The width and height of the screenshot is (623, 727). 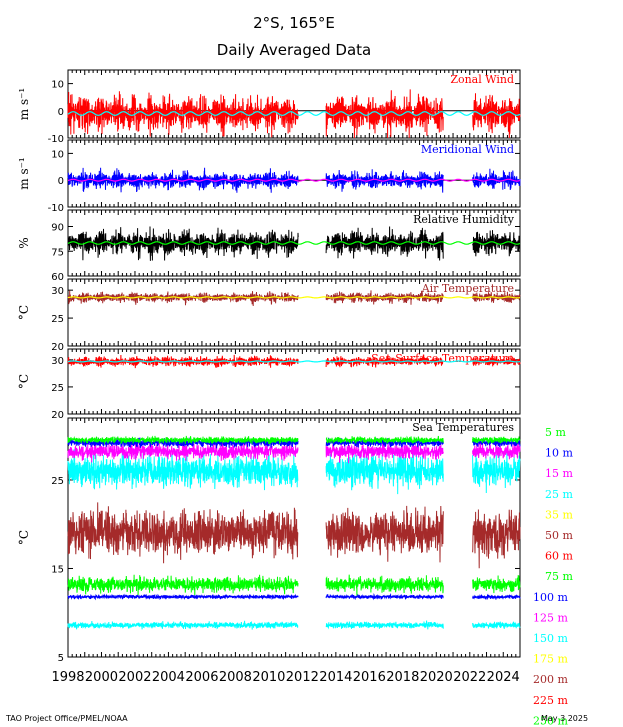 What do you see at coordinates (61, 658) in the screenshot?
I see `seatemp-ytick-label: 5` at bounding box center [61, 658].